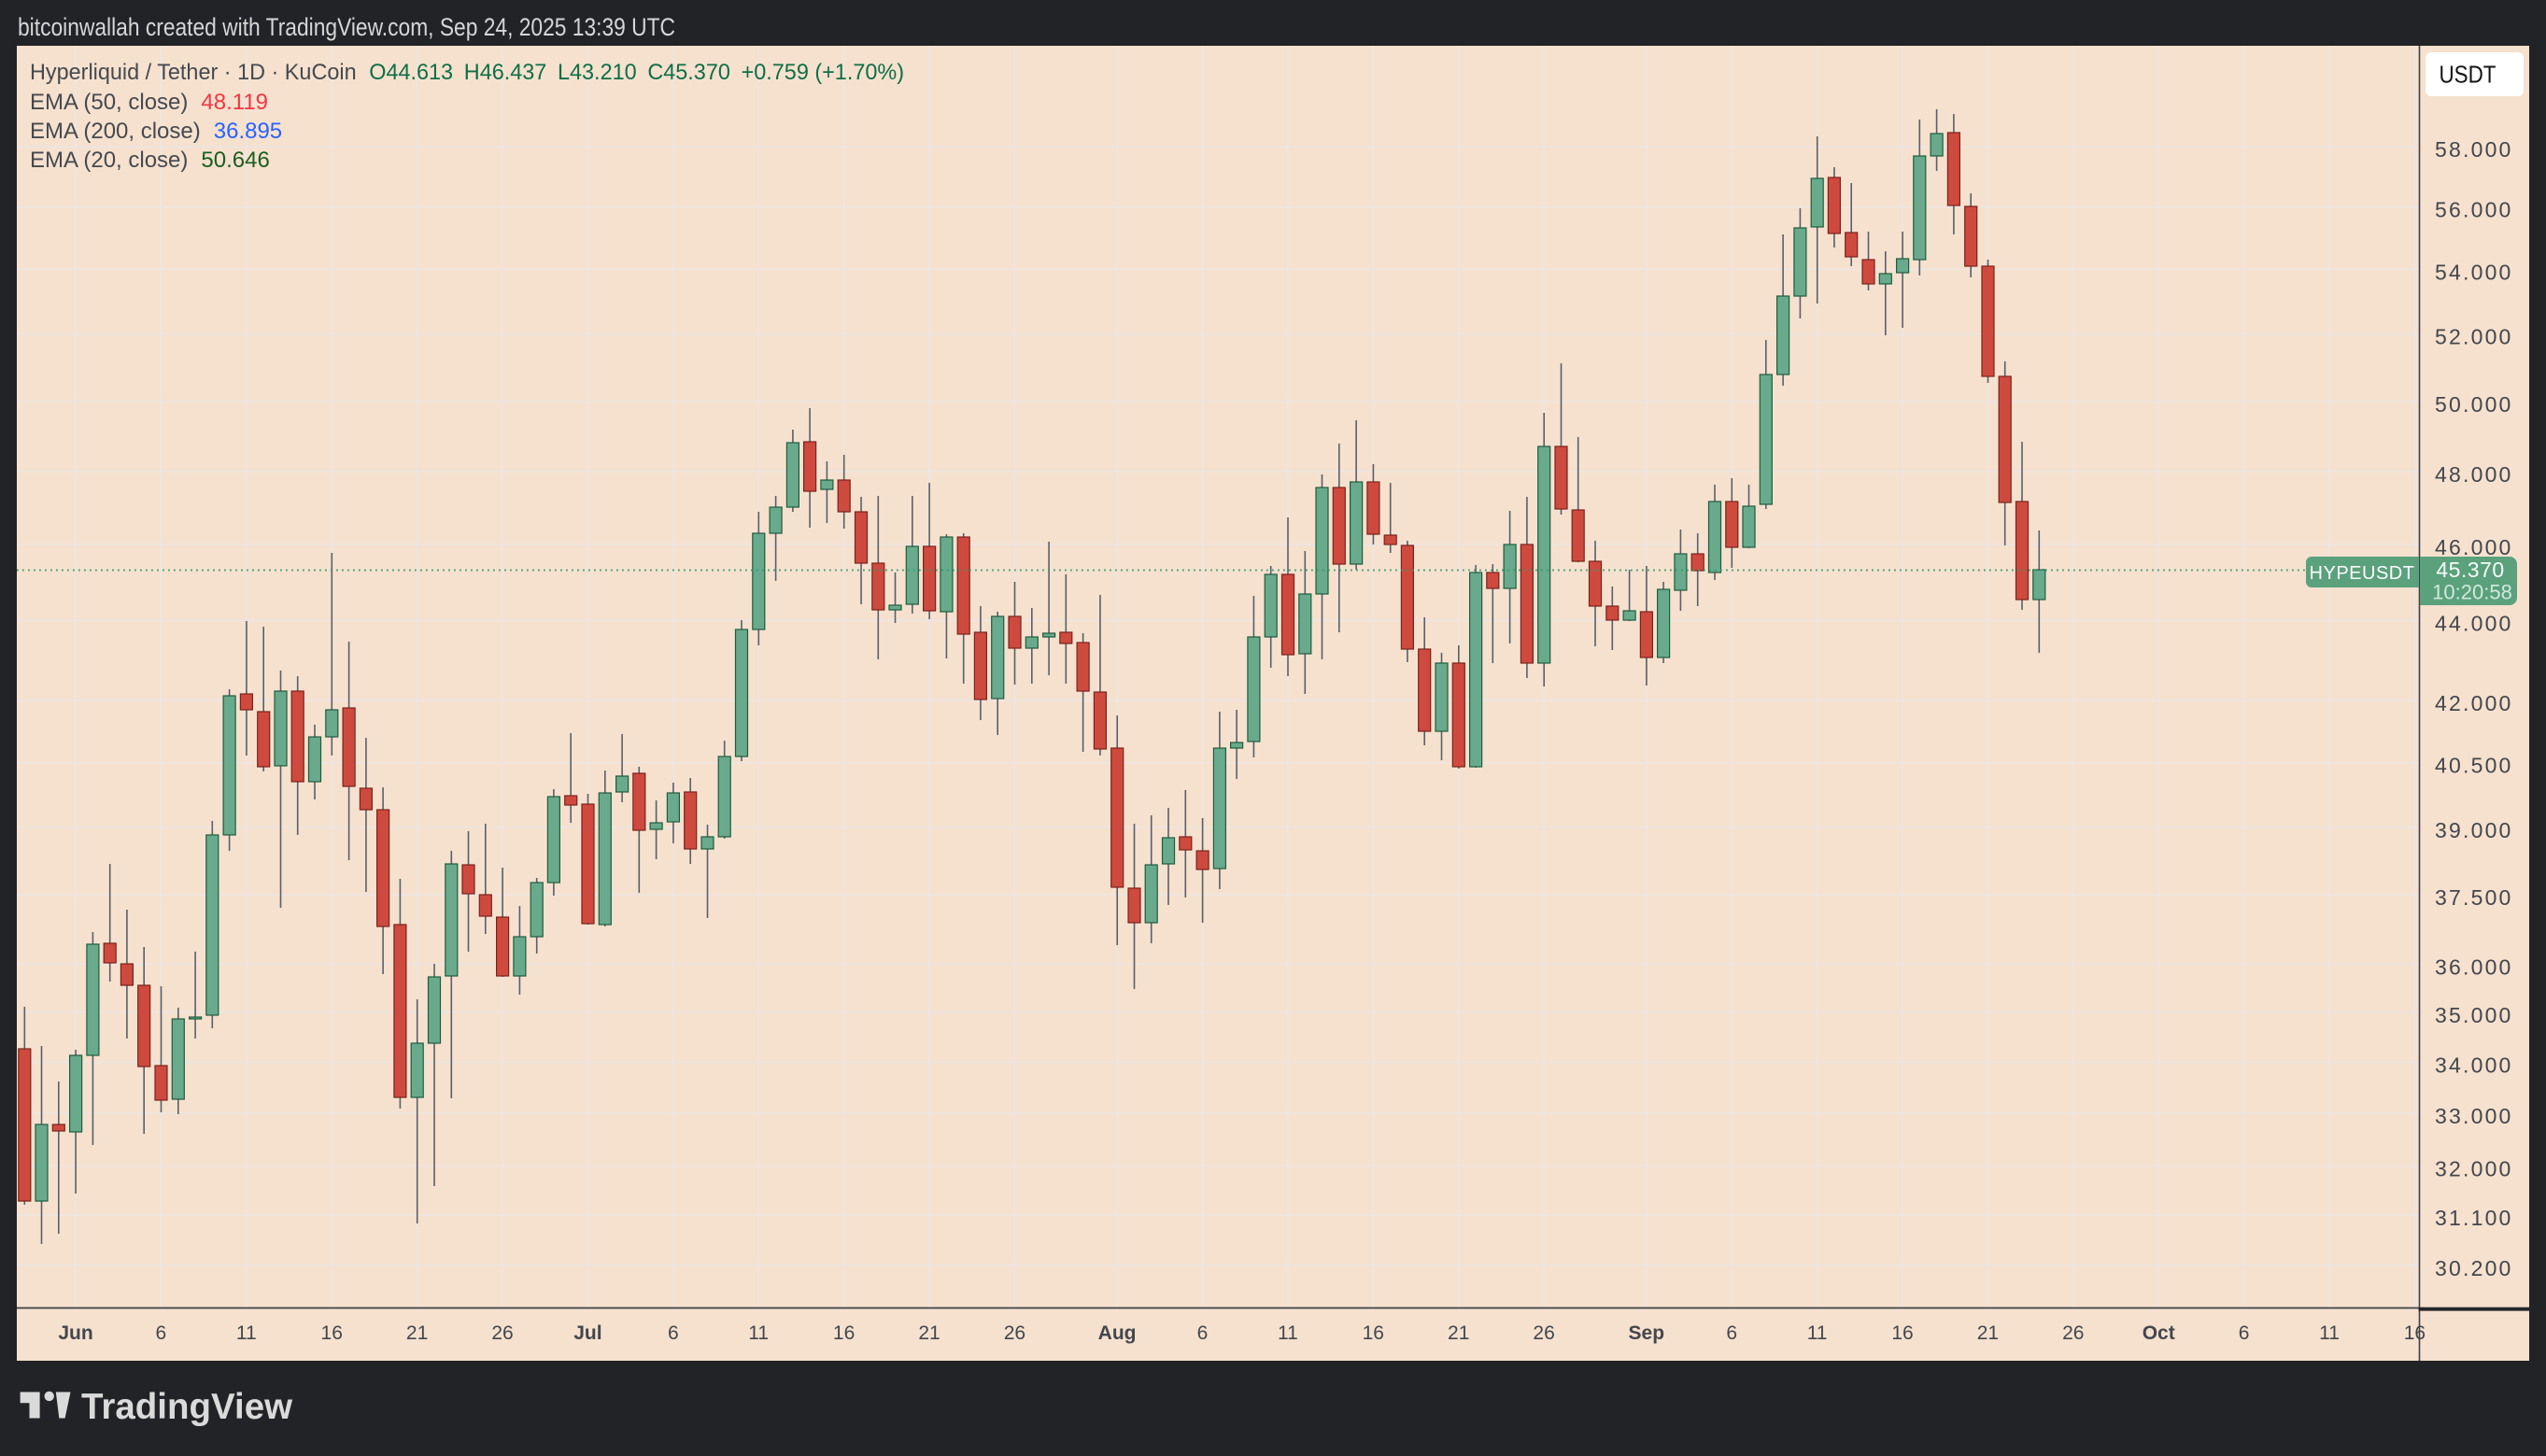 The height and width of the screenshot is (1456, 2546). Describe the element at coordinates (2474, 1268) in the screenshot. I see `svg-text: 30.200` at that location.